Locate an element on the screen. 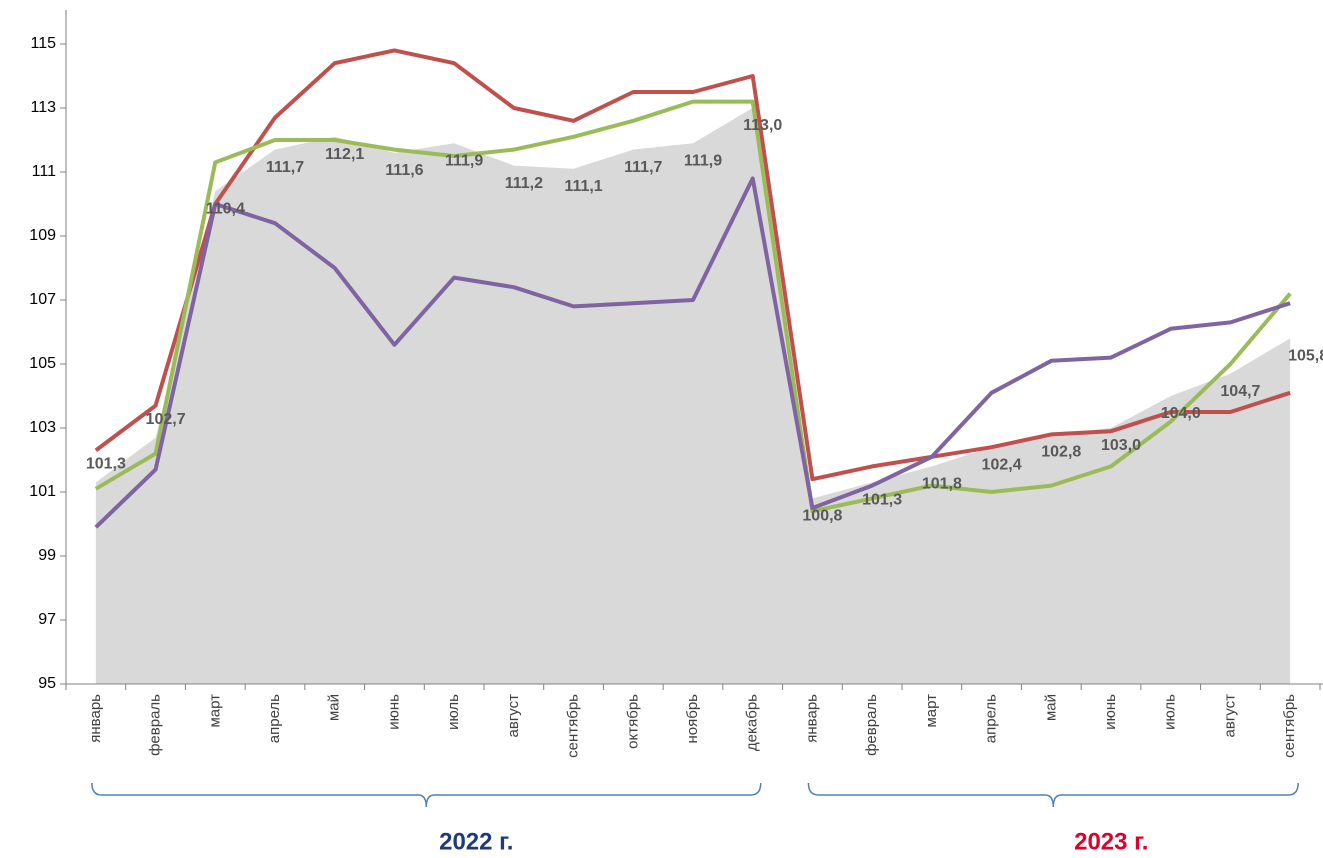 This screenshot has height=858, width=1323. value-label: 100,8 is located at coordinates (822, 516).